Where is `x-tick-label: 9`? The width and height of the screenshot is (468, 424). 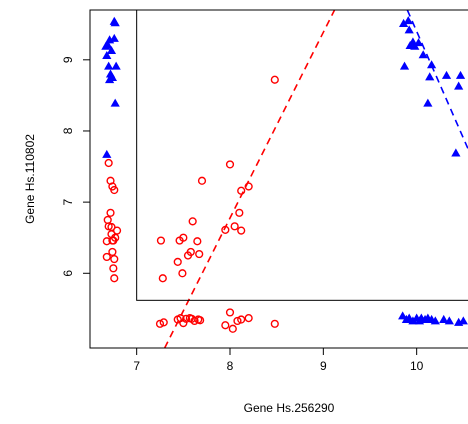 x-tick-label: 9 is located at coordinates (323, 366).